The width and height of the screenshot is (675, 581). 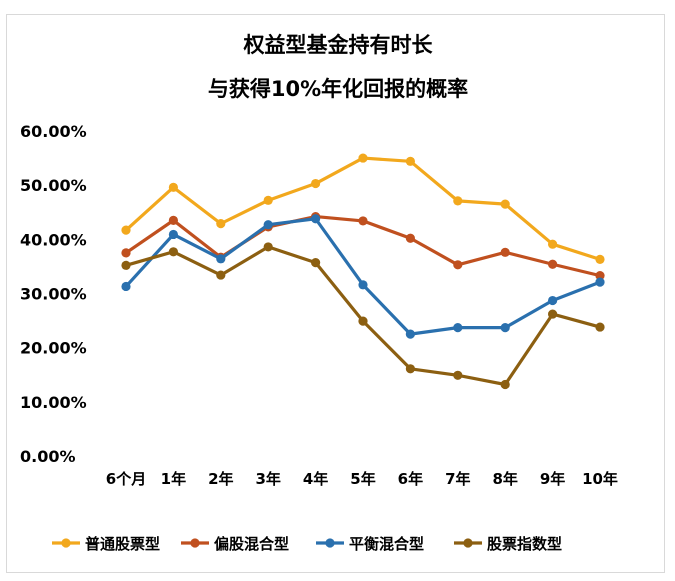 What do you see at coordinates (267, 479) in the screenshot?
I see `x-tick-label: 3年` at bounding box center [267, 479].